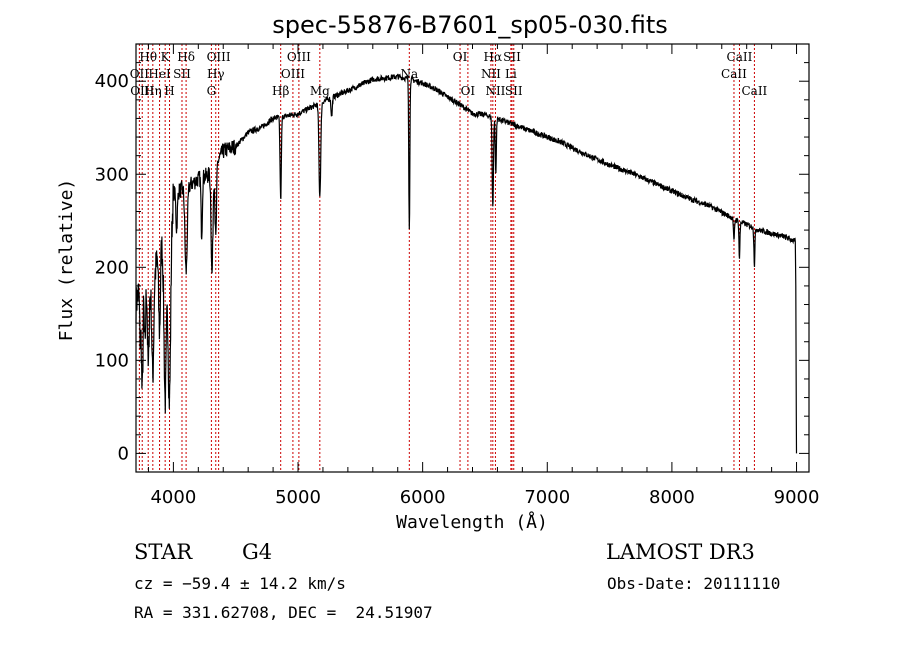 This screenshot has width=900, height=649. I want to click on survey-name: LAMOST DR3, so click(680, 552).